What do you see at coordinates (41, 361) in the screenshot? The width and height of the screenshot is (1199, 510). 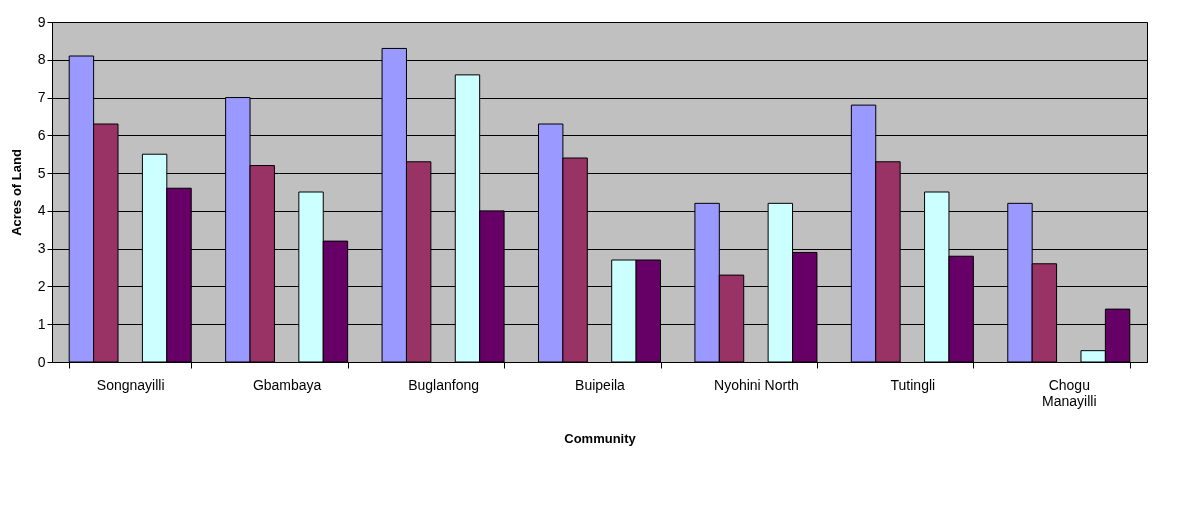 I see `y-tick-label: 0` at bounding box center [41, 361].